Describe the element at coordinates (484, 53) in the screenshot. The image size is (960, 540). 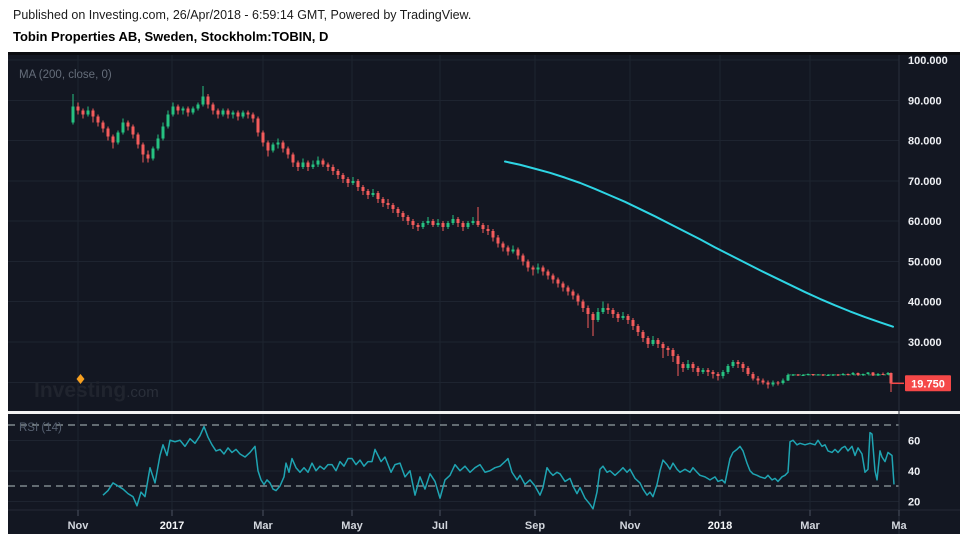
I see `header-divider` at that location.